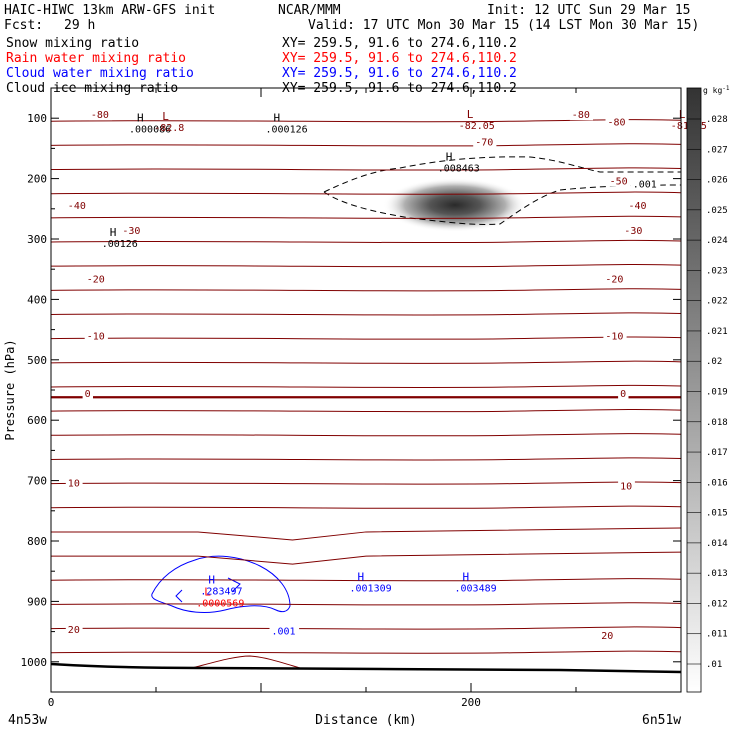 The height and width of the screenshot is (740, 740). Describe the element at coordinates (661, 720) in the screenshot. I see `right-endpoint: 6n51w` at that location.